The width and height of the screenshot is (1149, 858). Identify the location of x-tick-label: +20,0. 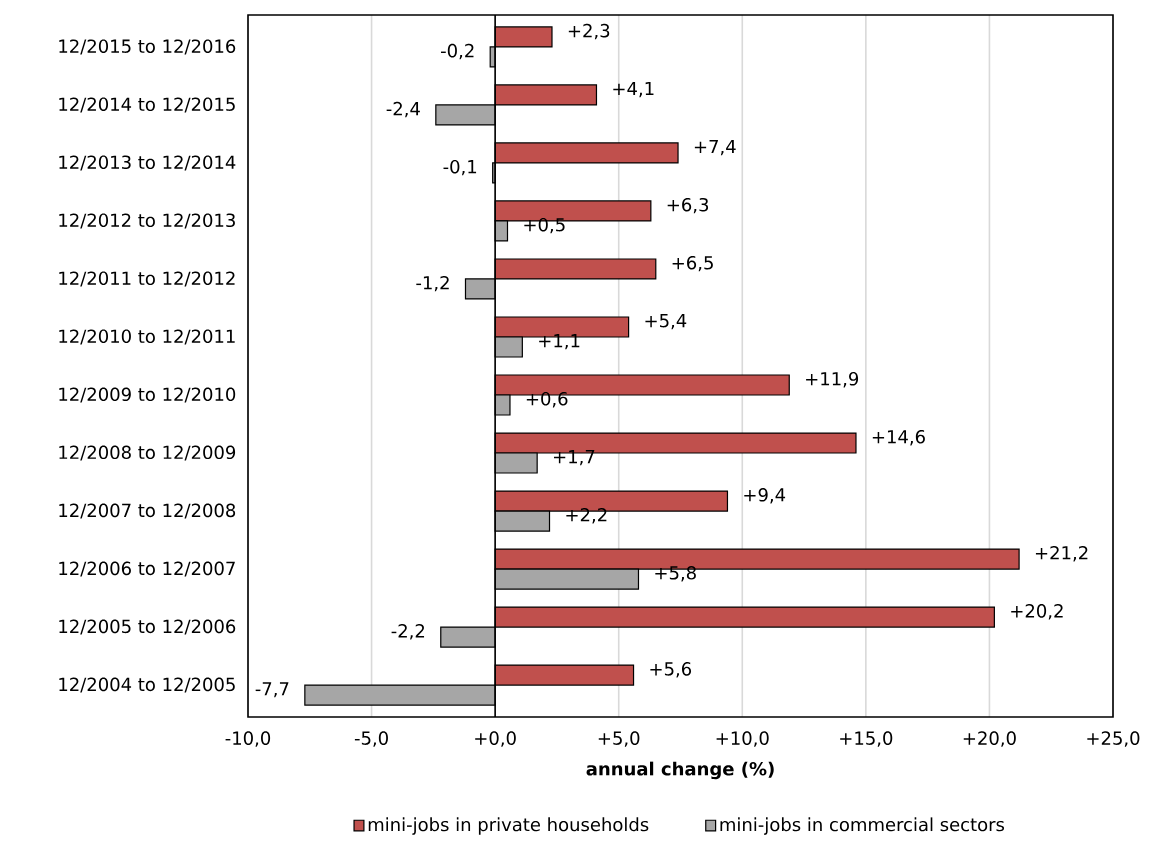
(989, 739).